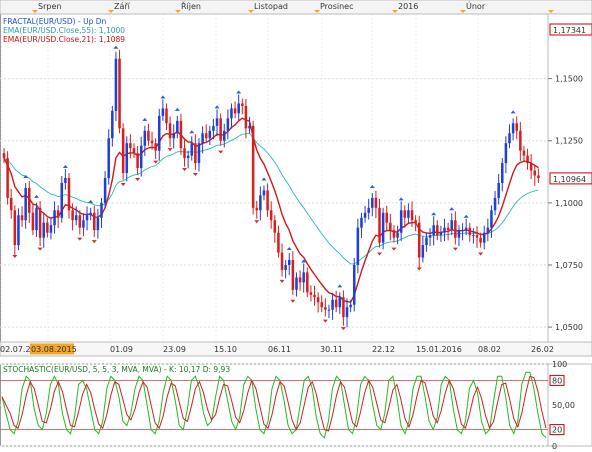 This screenshot has width=592, height=452. What do you see at coordinates (296, 7) in the screenshot?
I see `top-axis-bar` at bounding box center [296, 7].